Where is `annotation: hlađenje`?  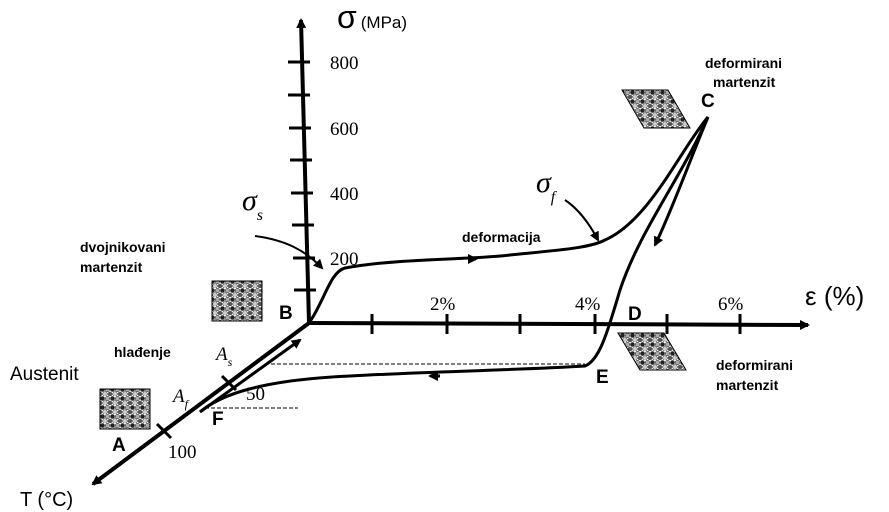 annotation: hlađenje is located at coordinates (142, 352).